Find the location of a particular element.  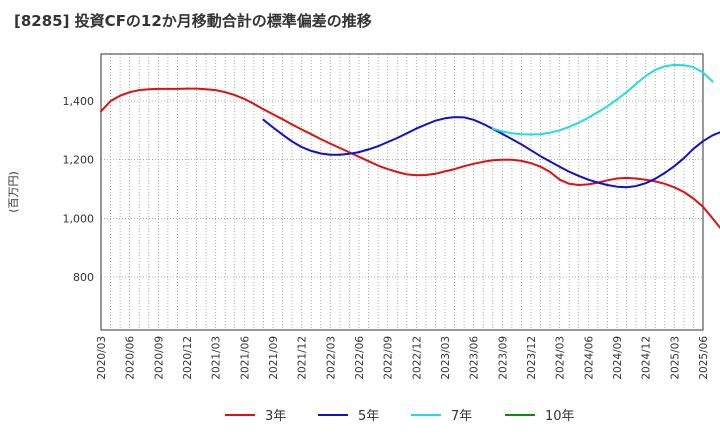

y-tick-label: 1,000 is located at coordinates (79, 218).